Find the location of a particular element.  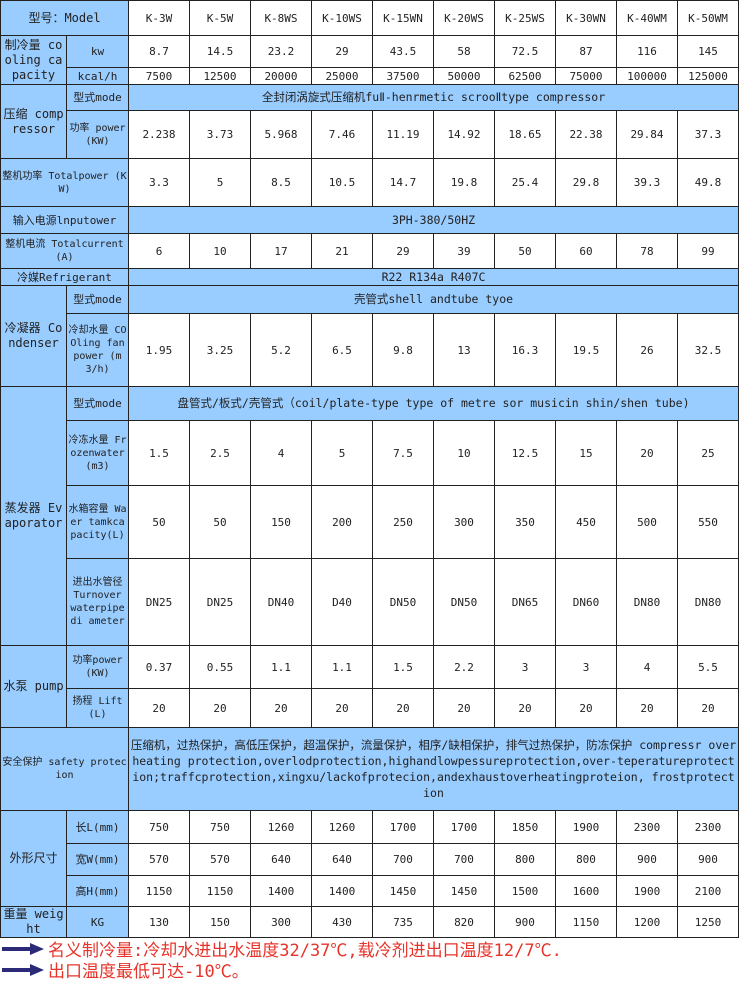

value-cell: 2.2 is located at coordinates (464, 667).